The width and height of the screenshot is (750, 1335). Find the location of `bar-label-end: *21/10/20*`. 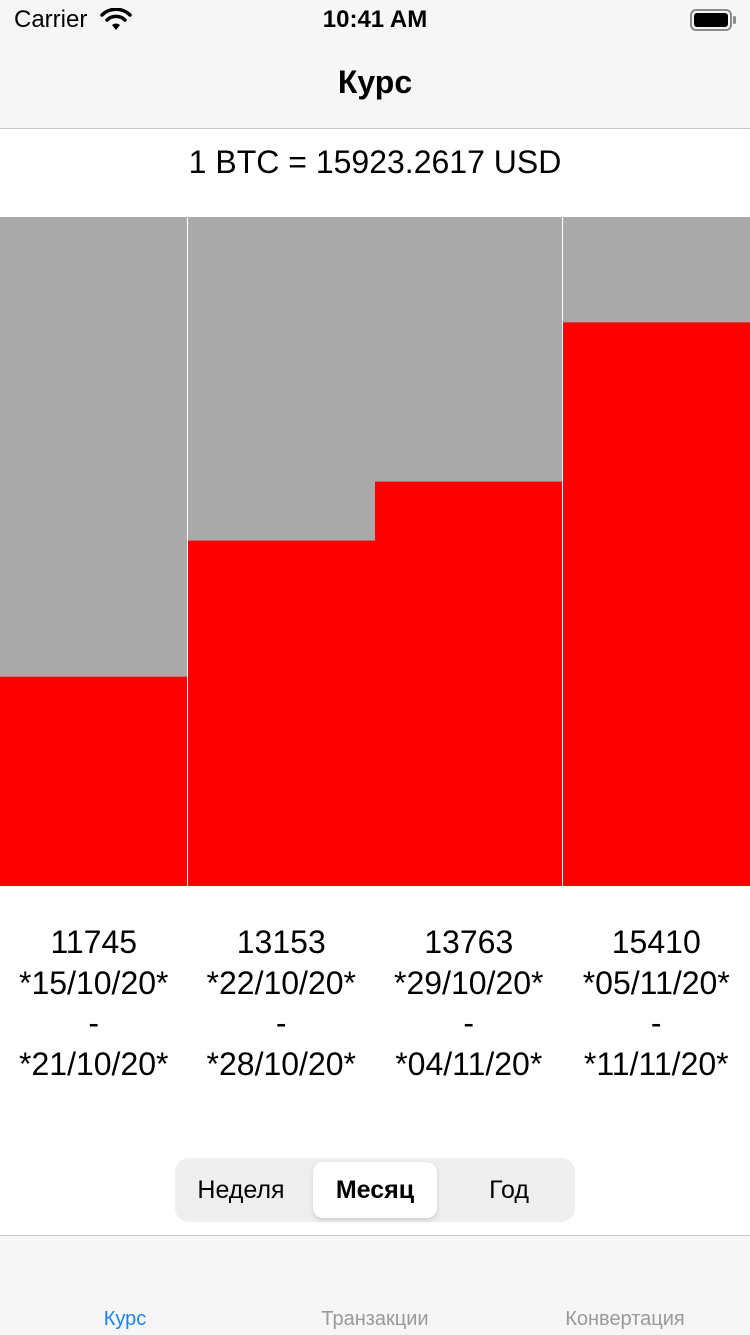

bar-label-end: *21/10/20* is located at coordinates (94, 1064).